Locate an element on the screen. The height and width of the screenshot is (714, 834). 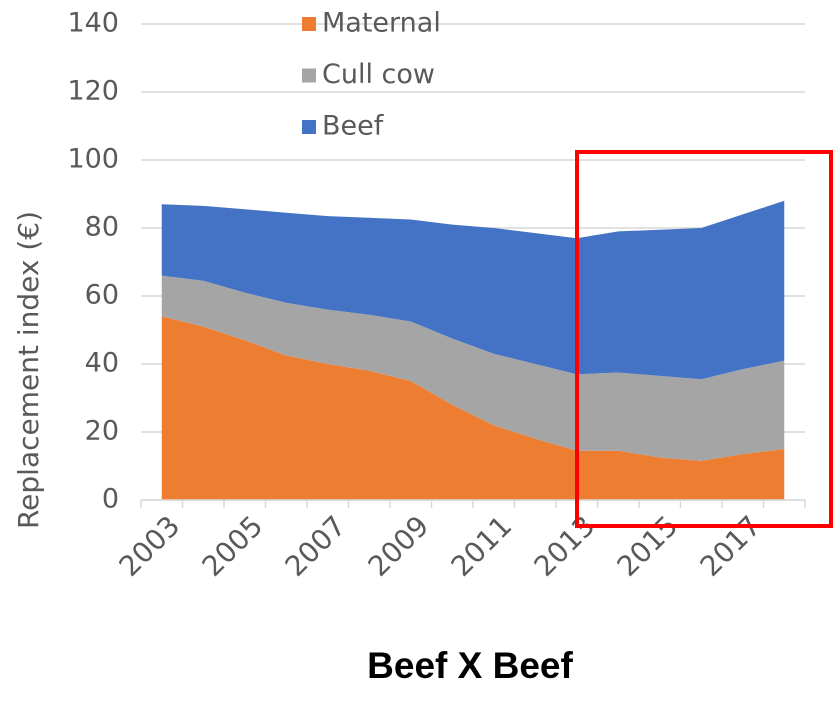
x-tick-label: 2013 is located at coordinates (565, 546).